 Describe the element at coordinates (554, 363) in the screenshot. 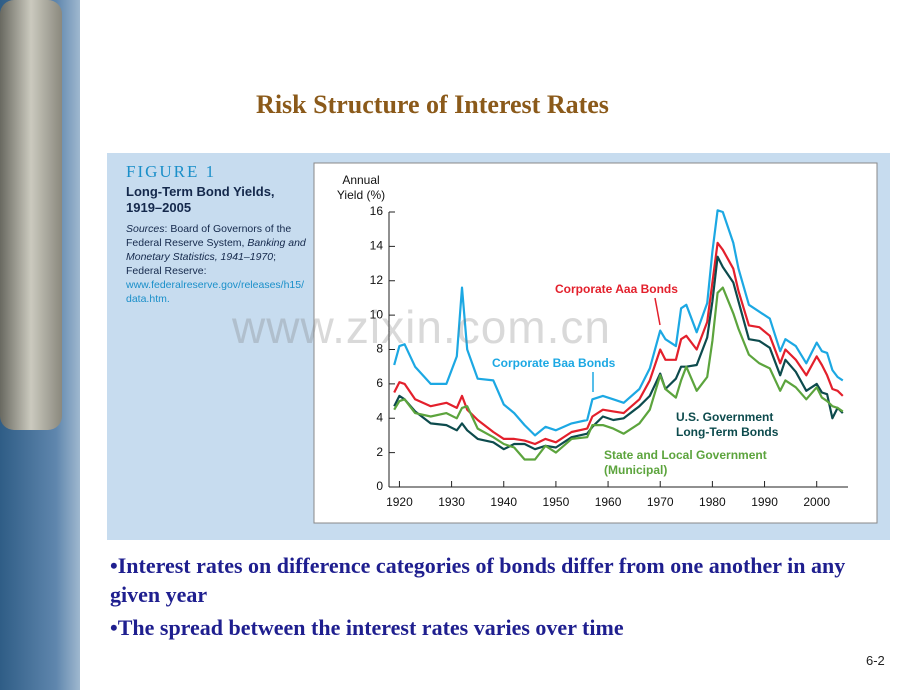

I see `series-label: Corporate Baa Bonds` at that location.